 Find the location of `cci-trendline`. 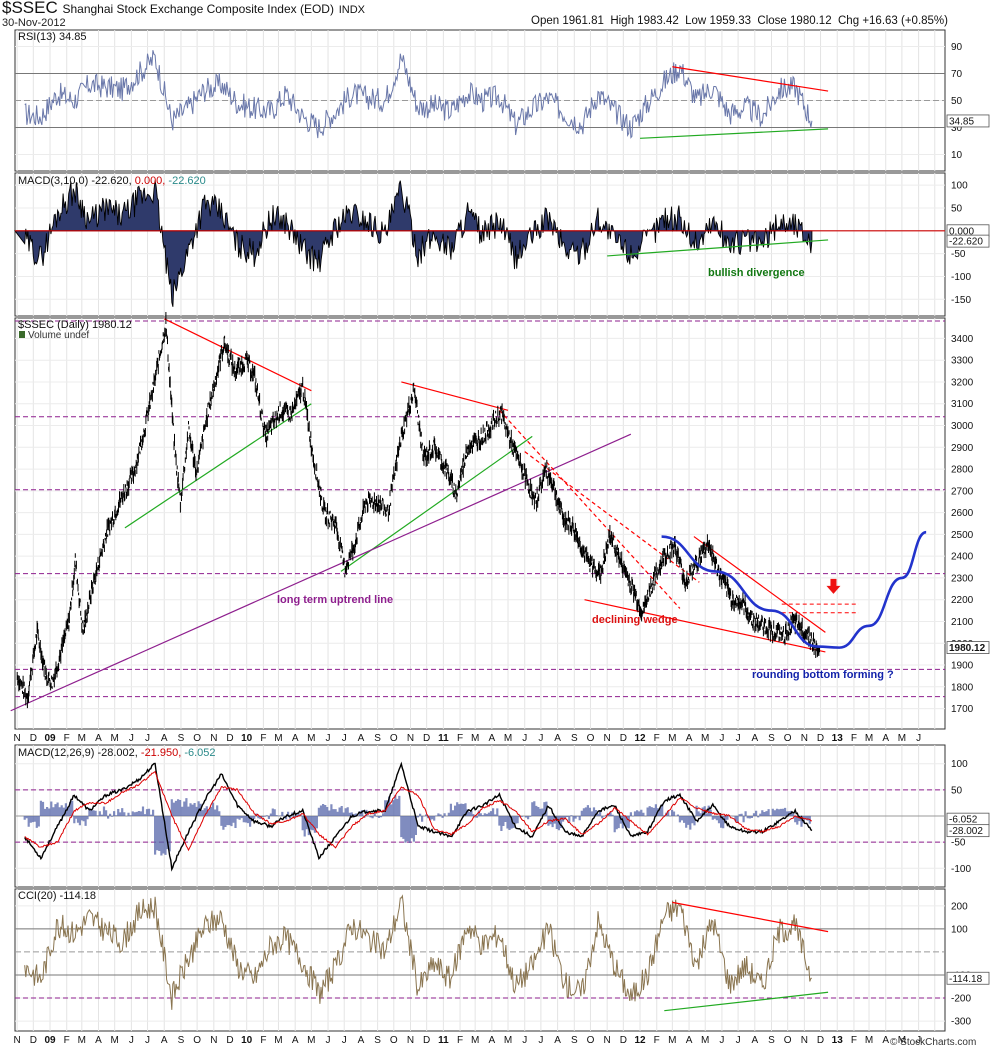

cci-trendline is located at coordinates (746, 1001).